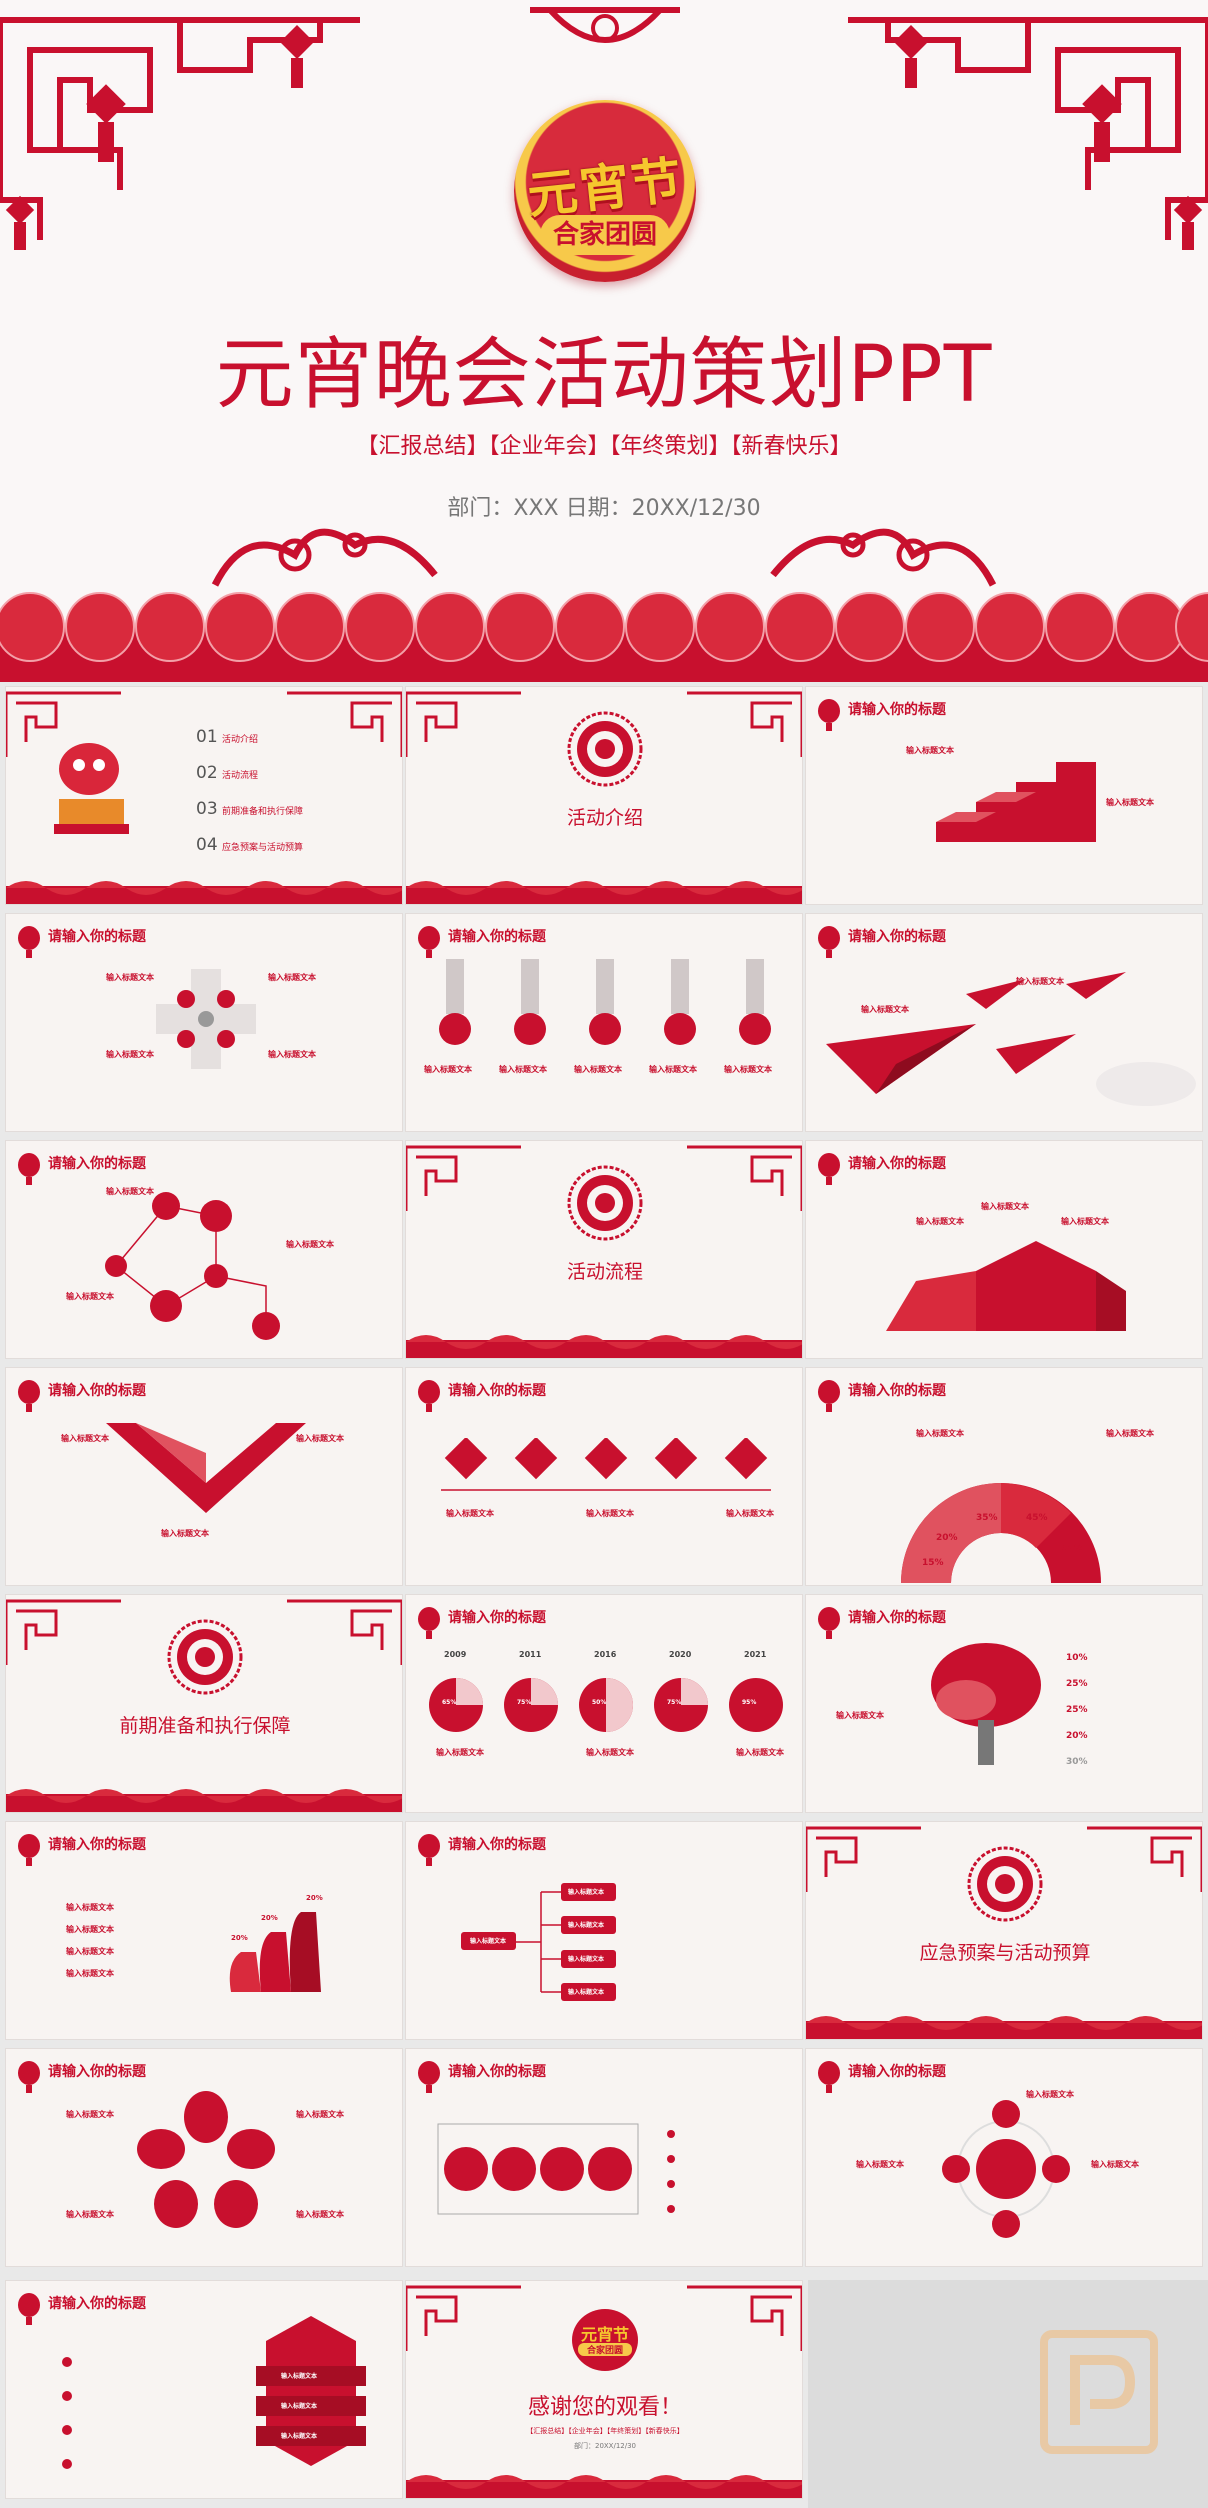  What do you see at coordinates (604, 818) in the screenshot?
I see `section-title: 活动介绍` at bounding box center [604, 818].